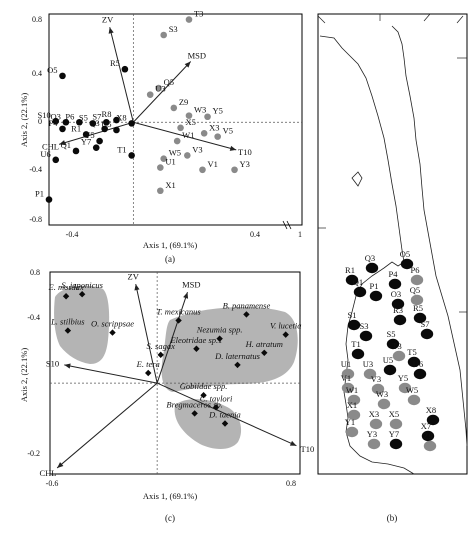 This screenshot has width=474, height=540. Describe the element at coordinates (172, 338) in the screenshot. I see `panel-c-vector-msd-line` at that location.